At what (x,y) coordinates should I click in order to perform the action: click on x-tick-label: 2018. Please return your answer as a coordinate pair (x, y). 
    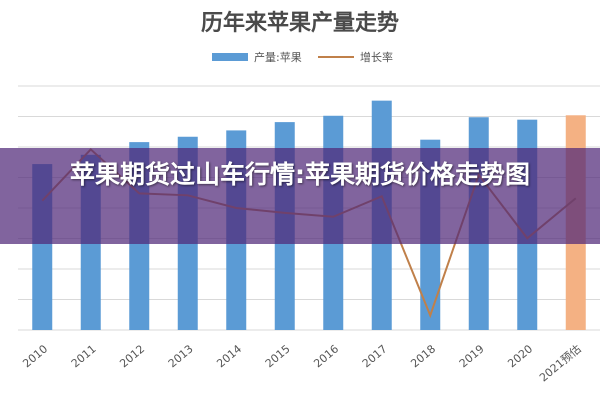
    Looking at the image, I should click on (423, 356).